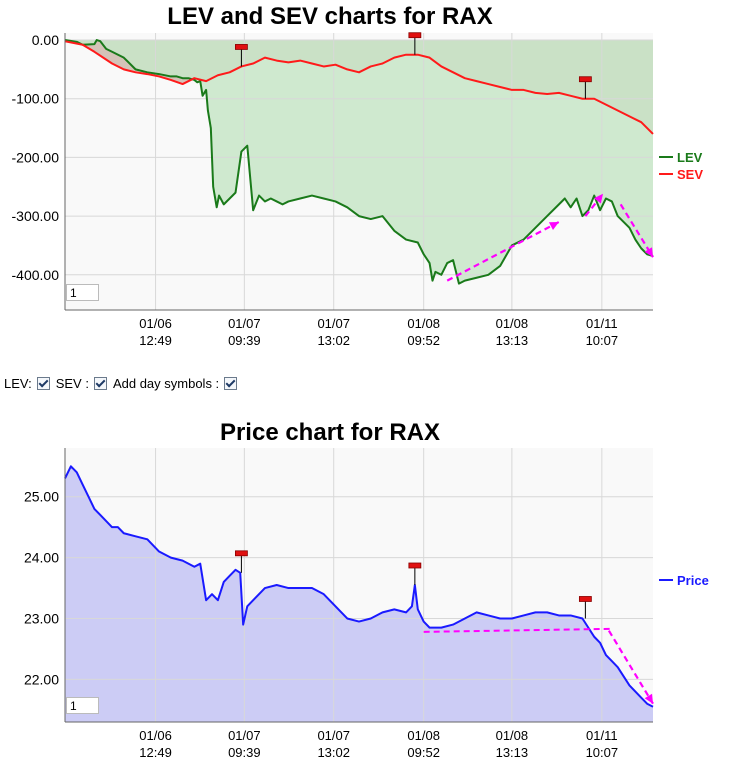 This screenshot has height=773, width=743. I want to click on sev-checkbox, so click(100, 383).